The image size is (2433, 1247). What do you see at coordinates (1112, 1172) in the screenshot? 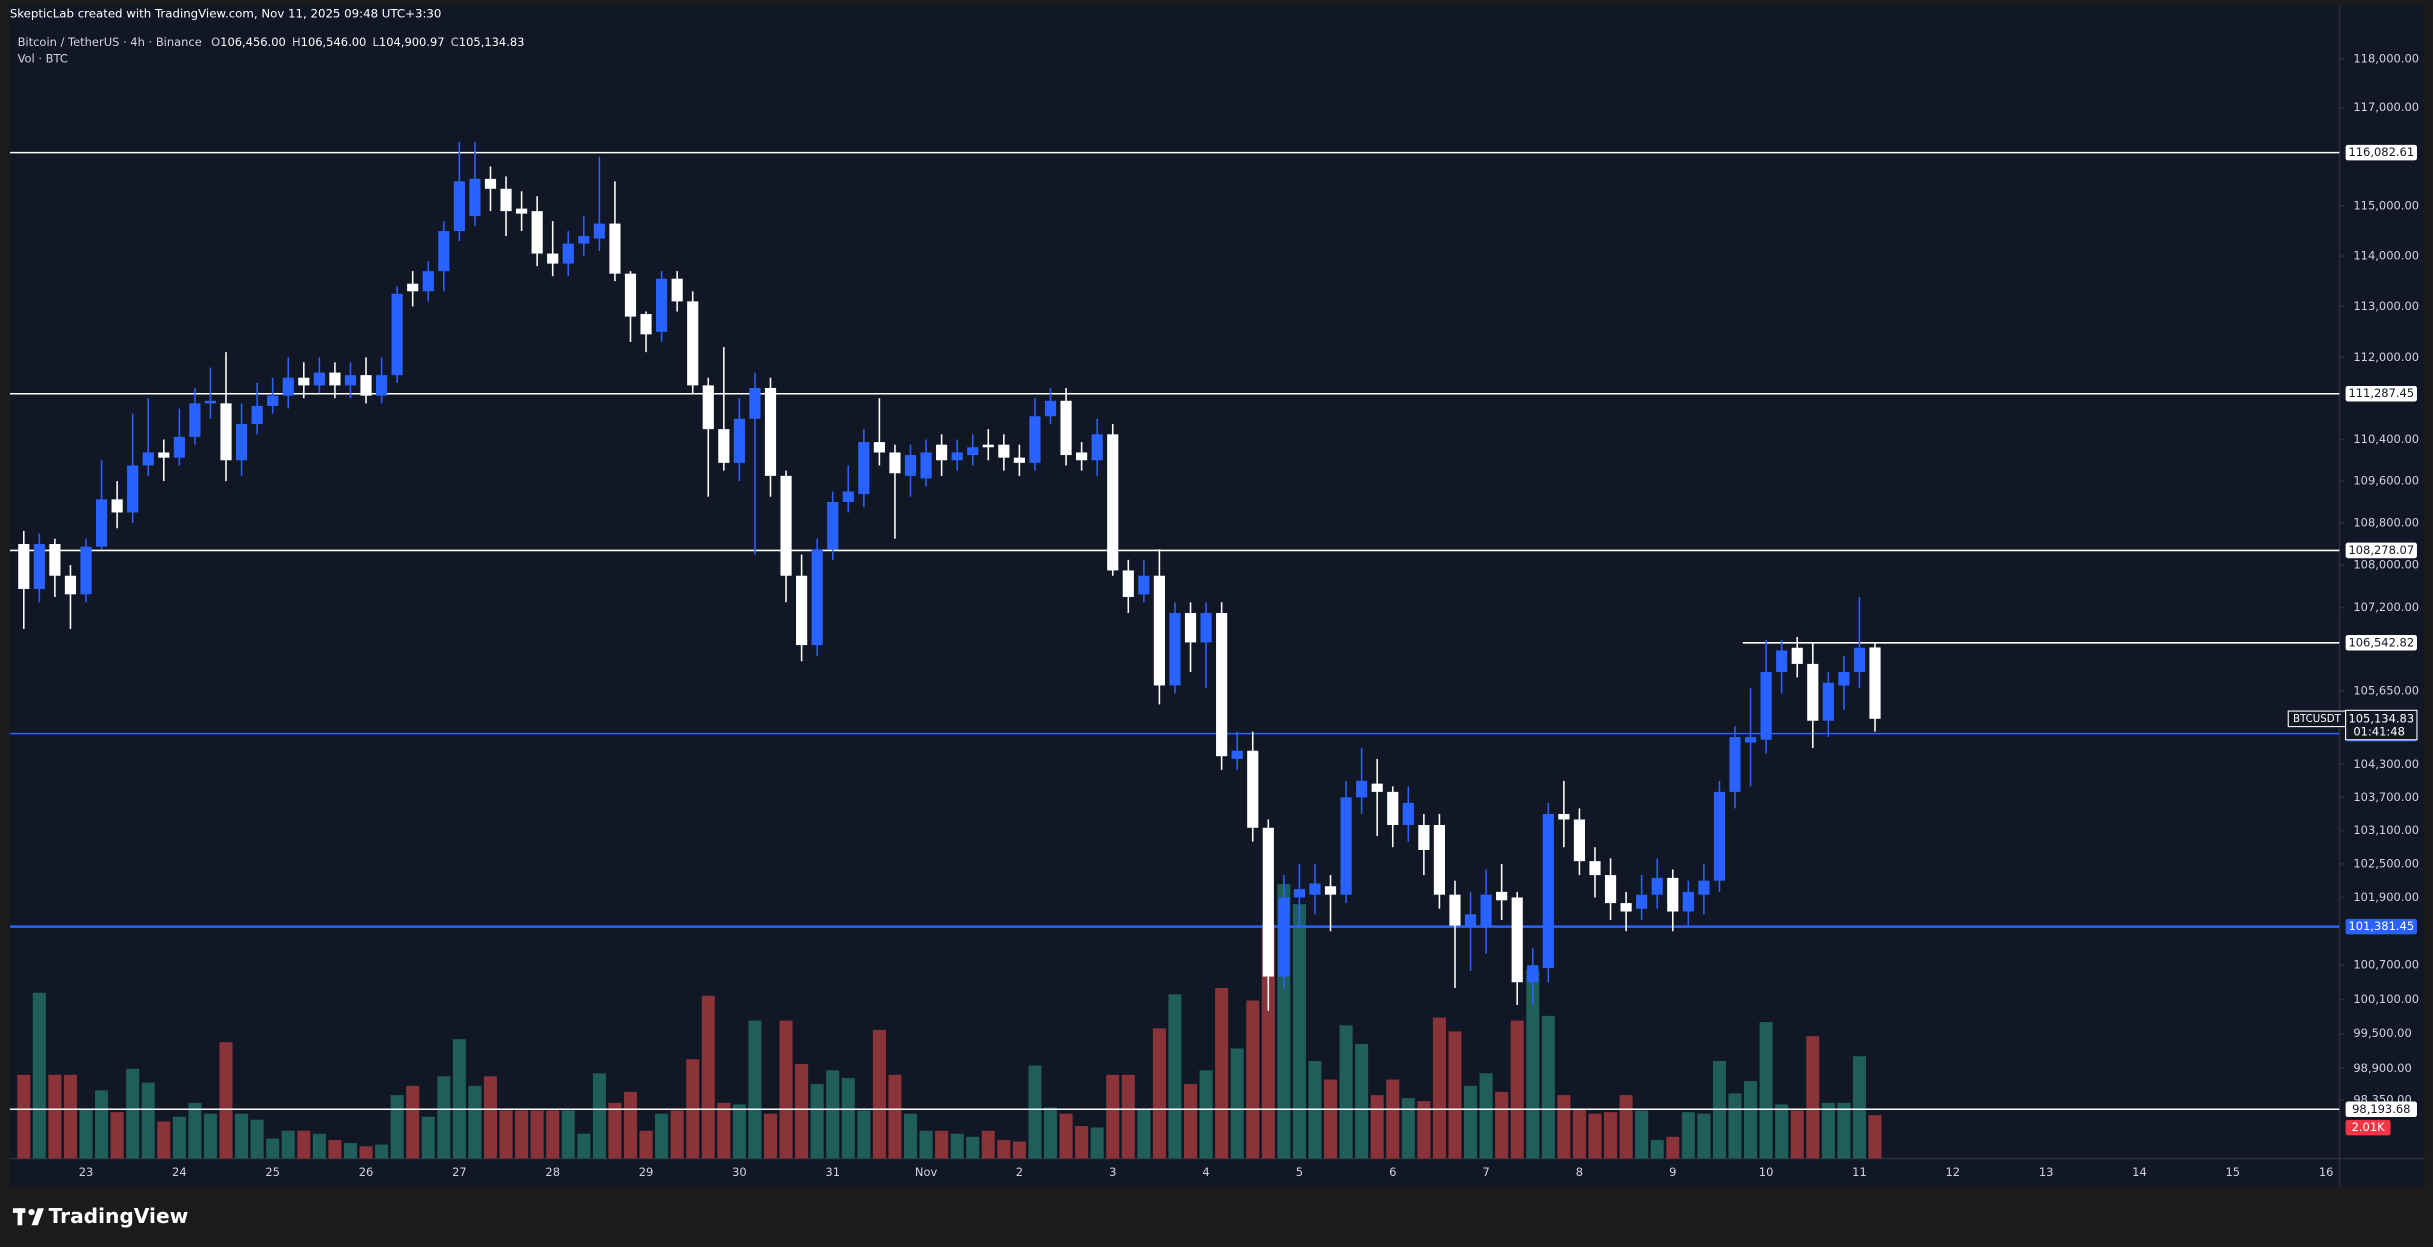
I see `x-tick-label: 3` at bounding box center [1112, 1172].